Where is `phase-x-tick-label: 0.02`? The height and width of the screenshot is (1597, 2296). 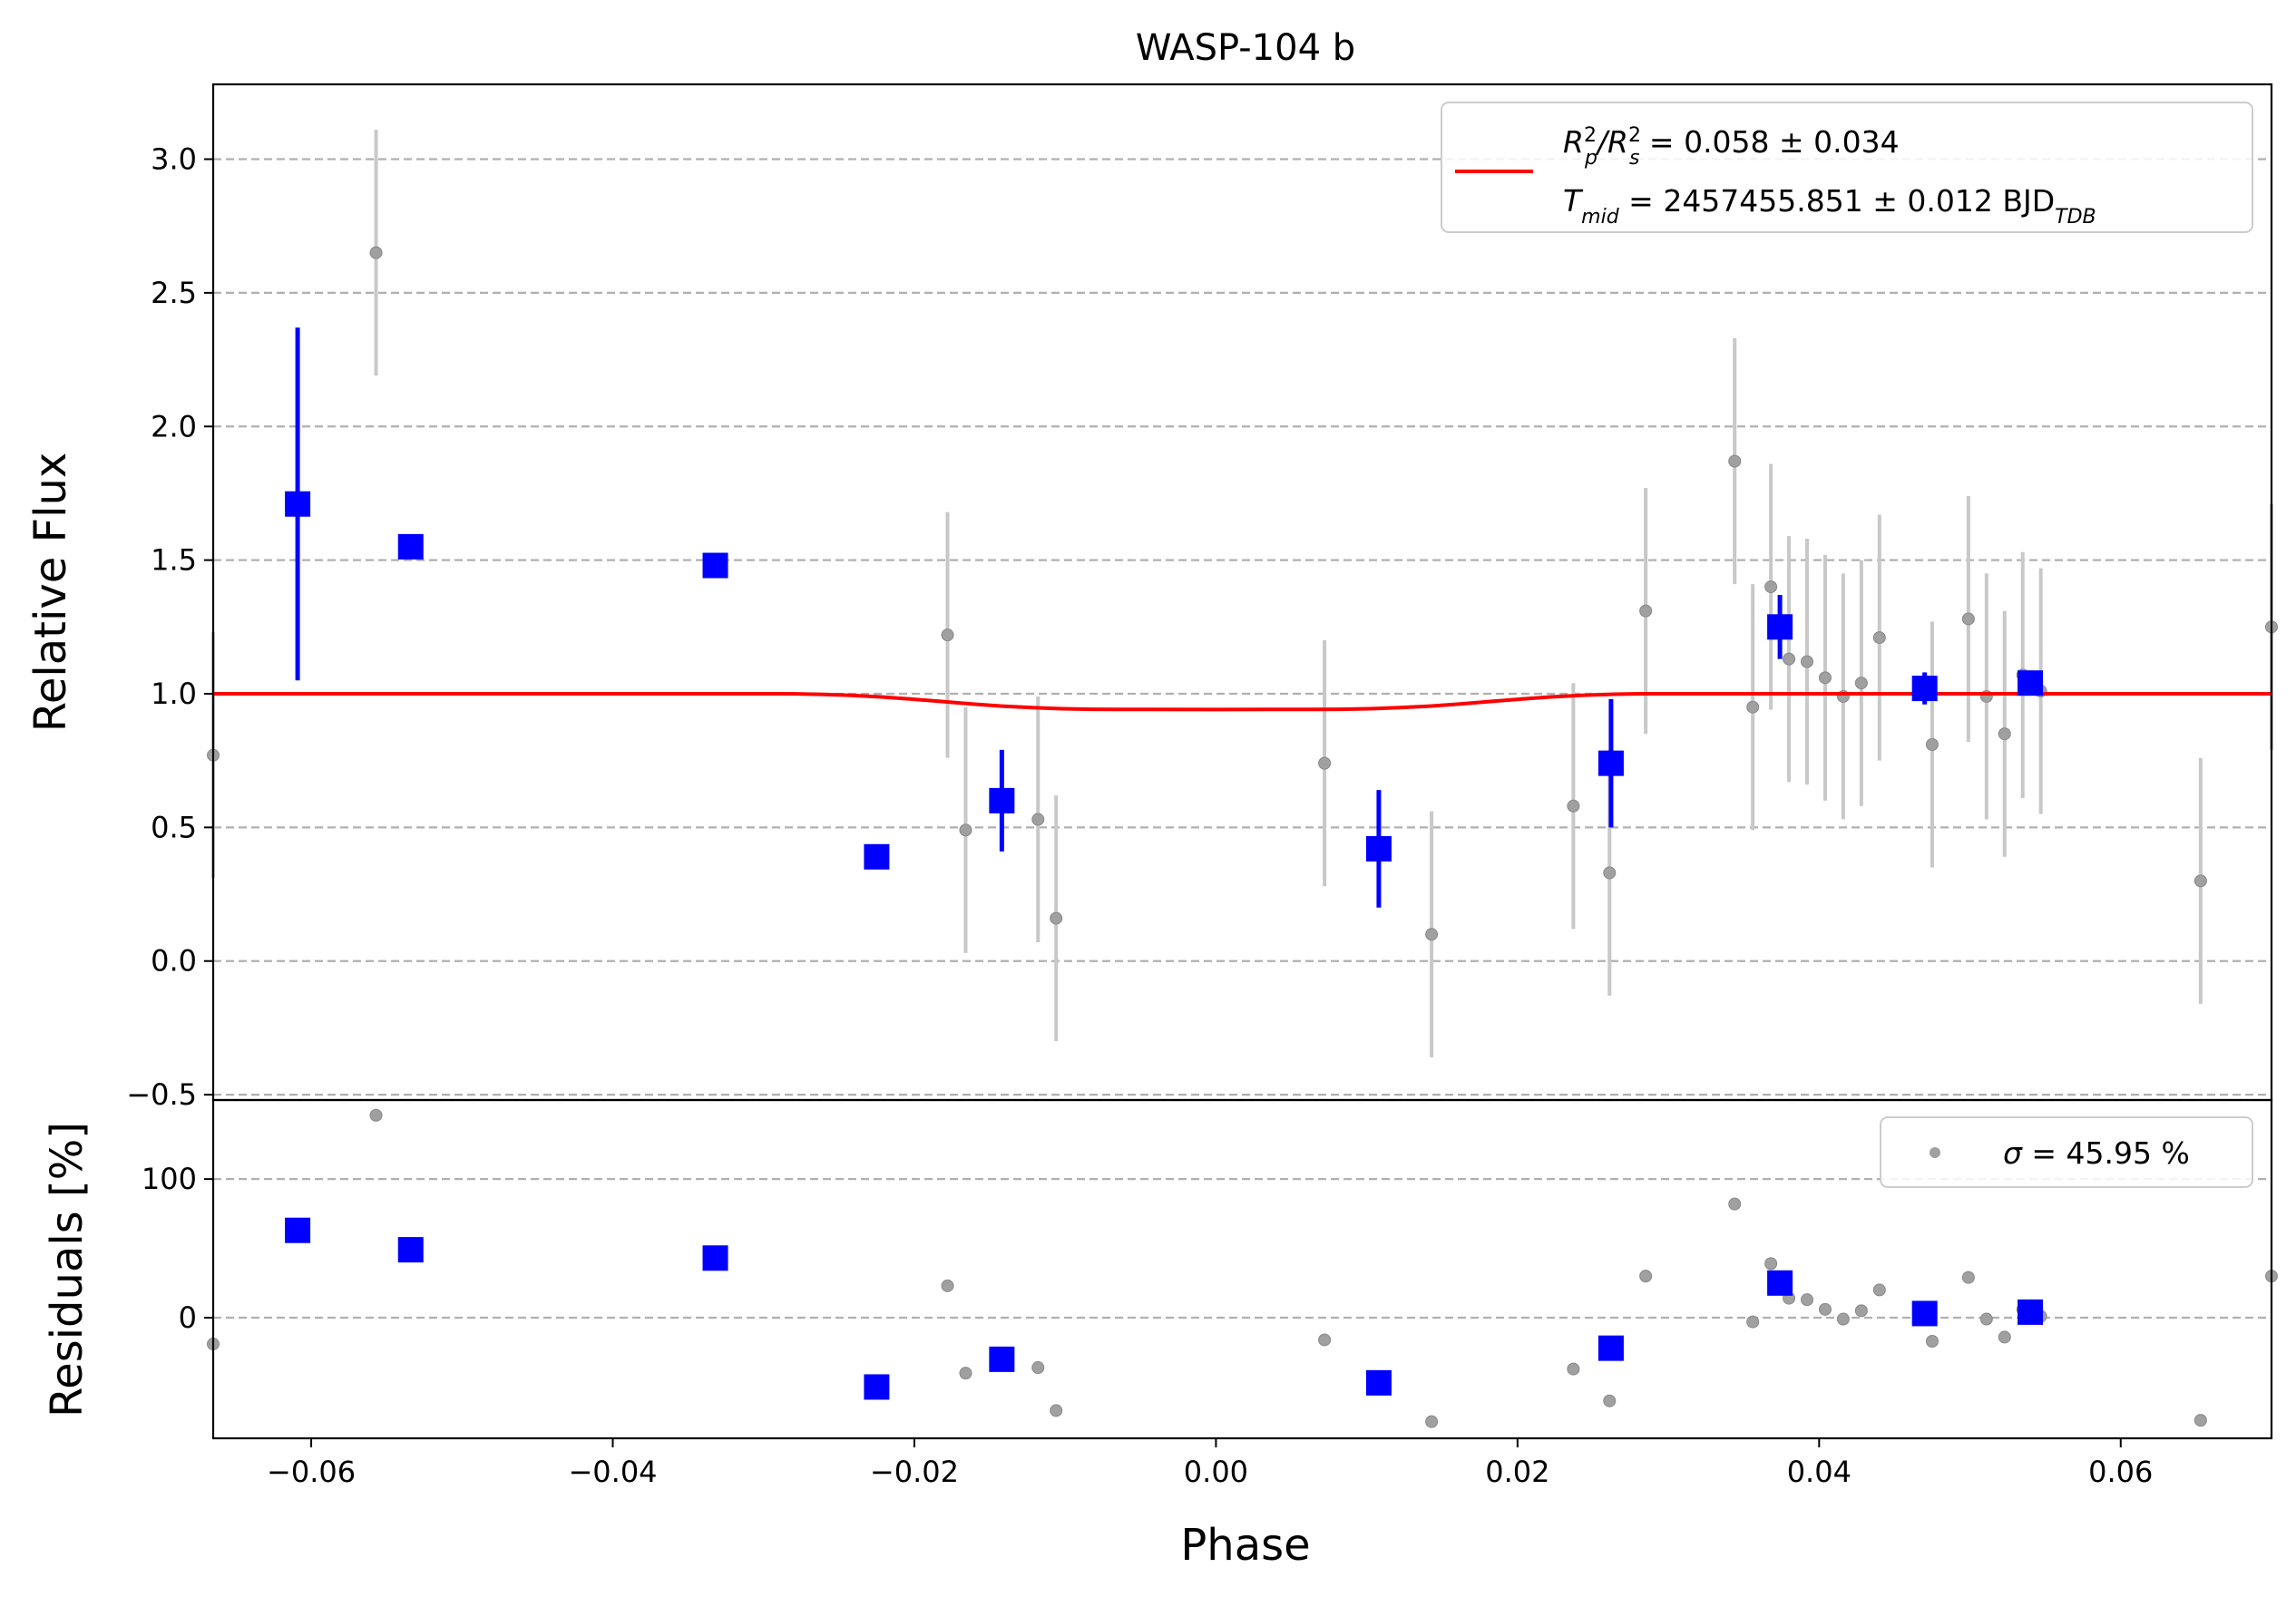
phase-x-tick-label: 0.02 is located at coordinates (1517, 1472).